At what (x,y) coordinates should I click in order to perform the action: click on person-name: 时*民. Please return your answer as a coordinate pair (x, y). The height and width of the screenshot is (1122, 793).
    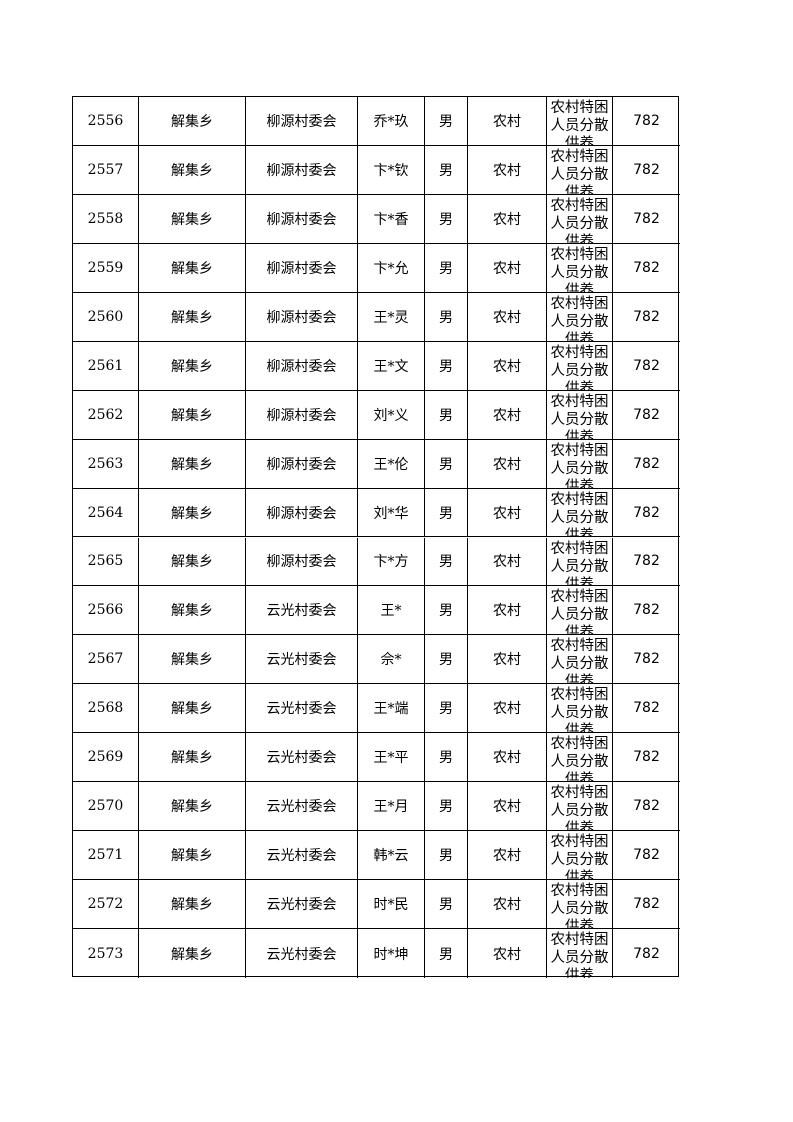
    Looking at the image, I should click on (391, 905).